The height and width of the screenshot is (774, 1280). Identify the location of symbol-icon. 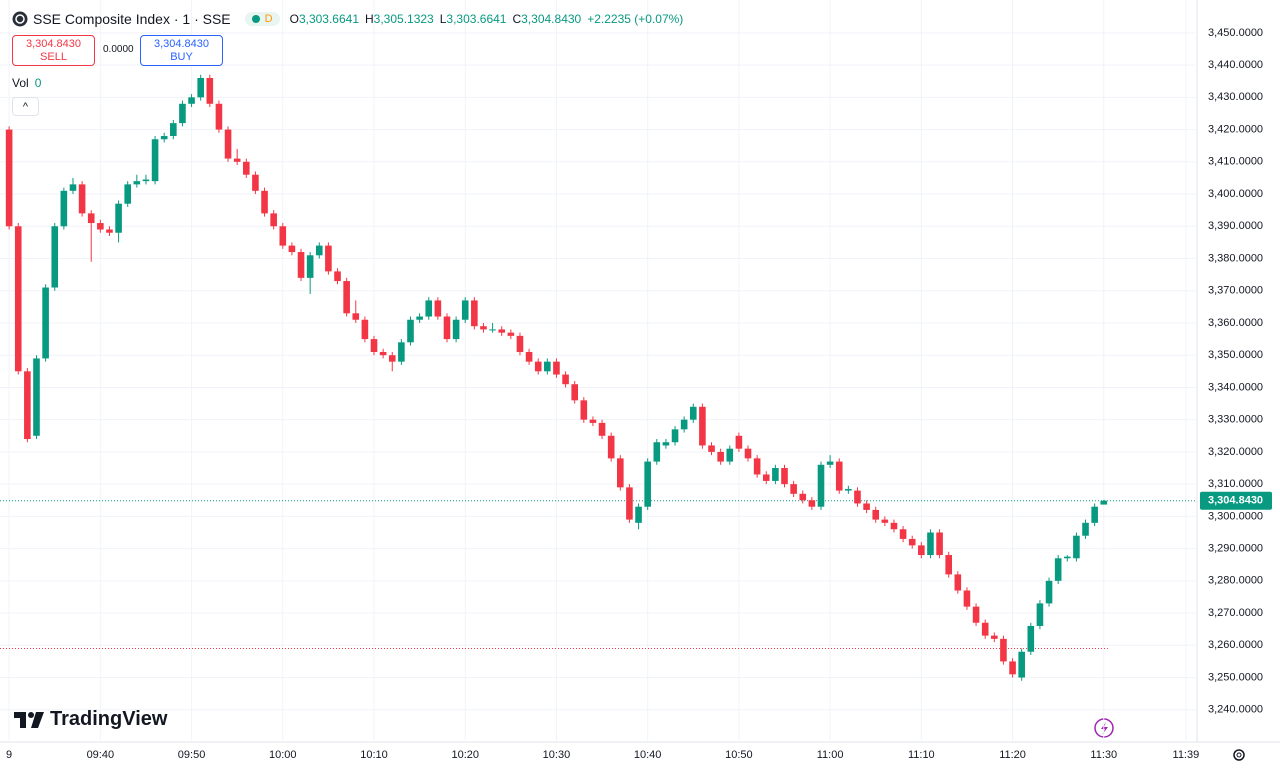
(20, 19).